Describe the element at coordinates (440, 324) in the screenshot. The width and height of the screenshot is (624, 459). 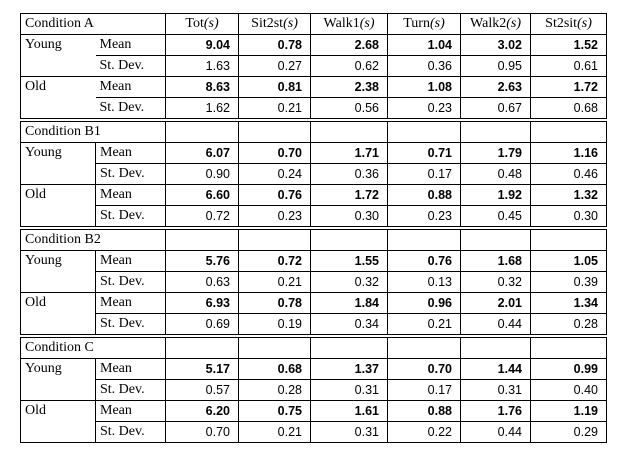
I see `value: 0.21` at that location.